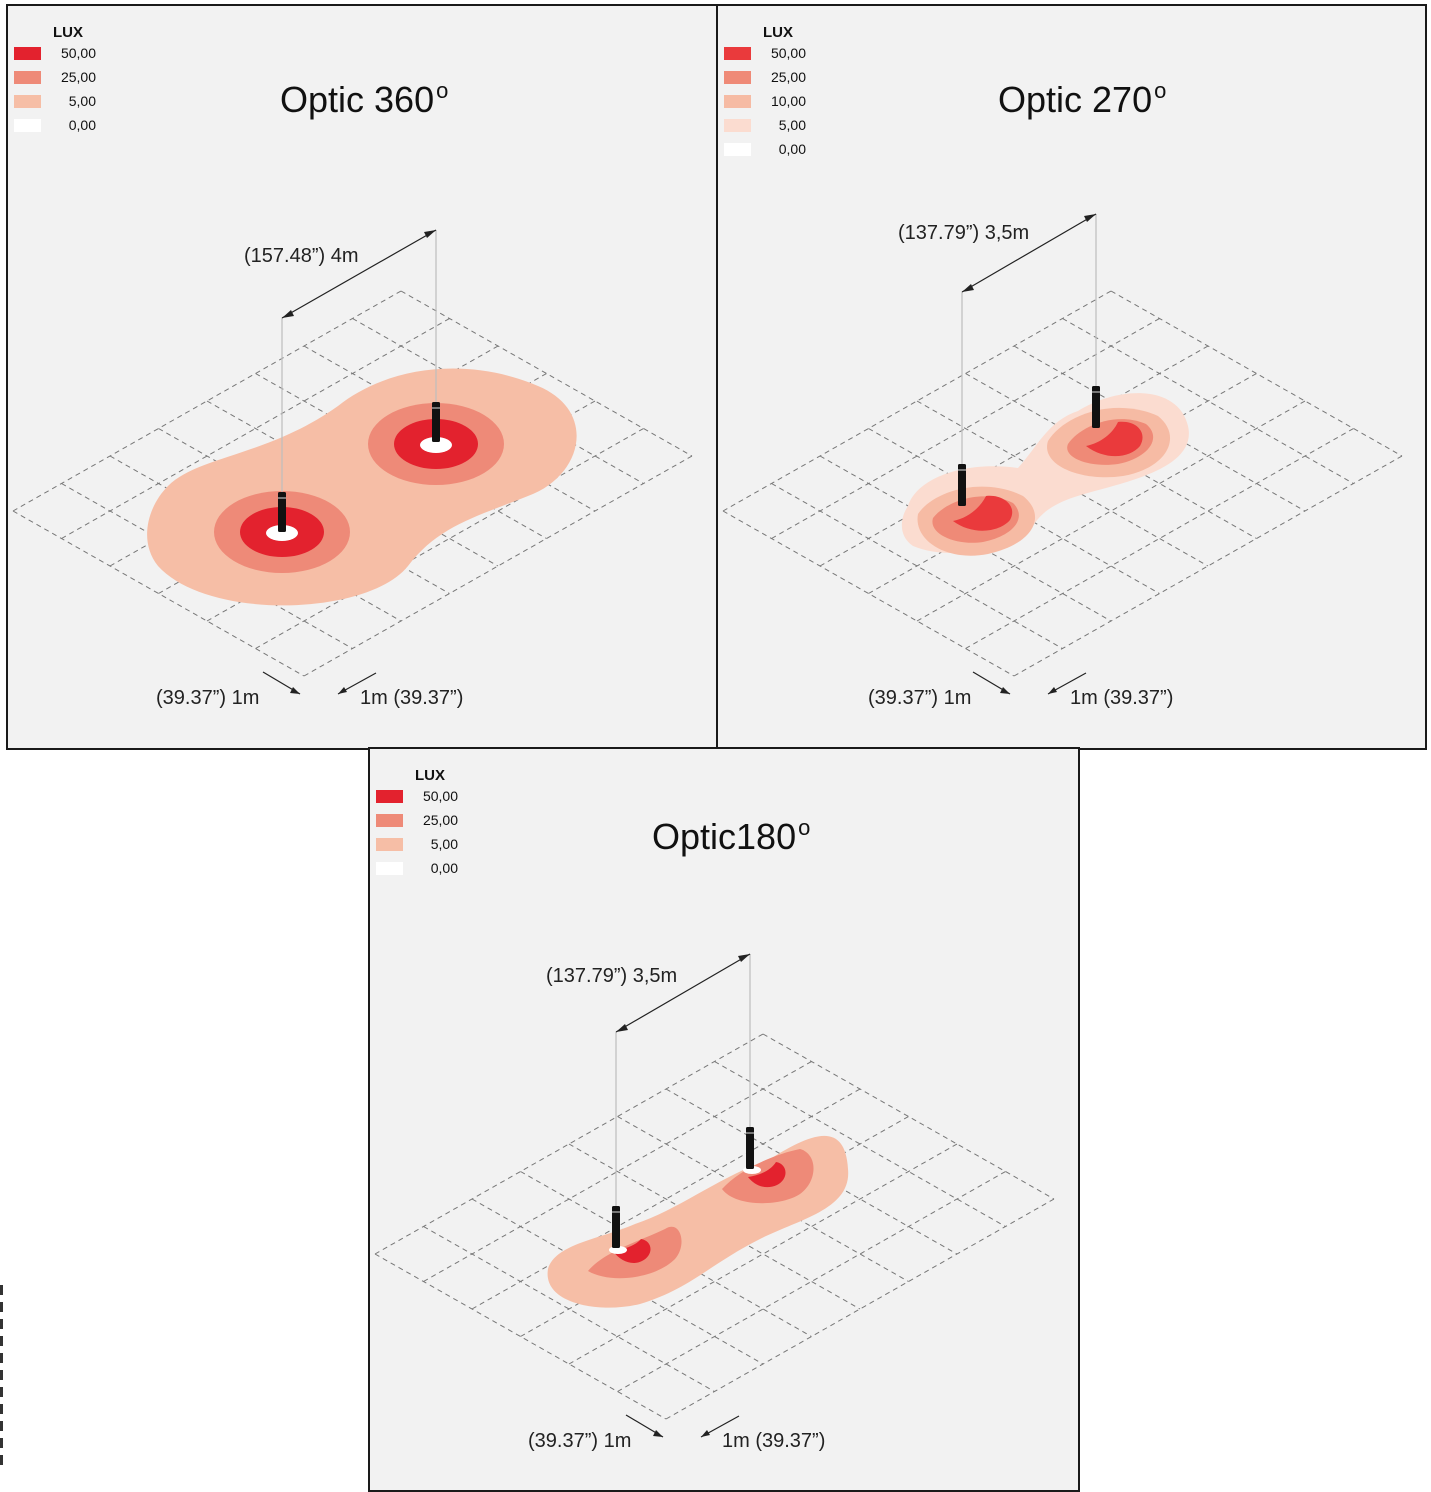 This screenshot has width=1431, height=1492. What do you see at coordinates (3, 1382) in the screenshot?
I see `page-edge-marks` at bounding box center [3, 1382].